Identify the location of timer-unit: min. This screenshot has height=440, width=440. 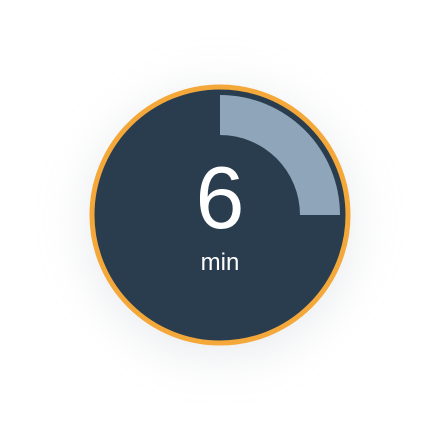
(220, 262).